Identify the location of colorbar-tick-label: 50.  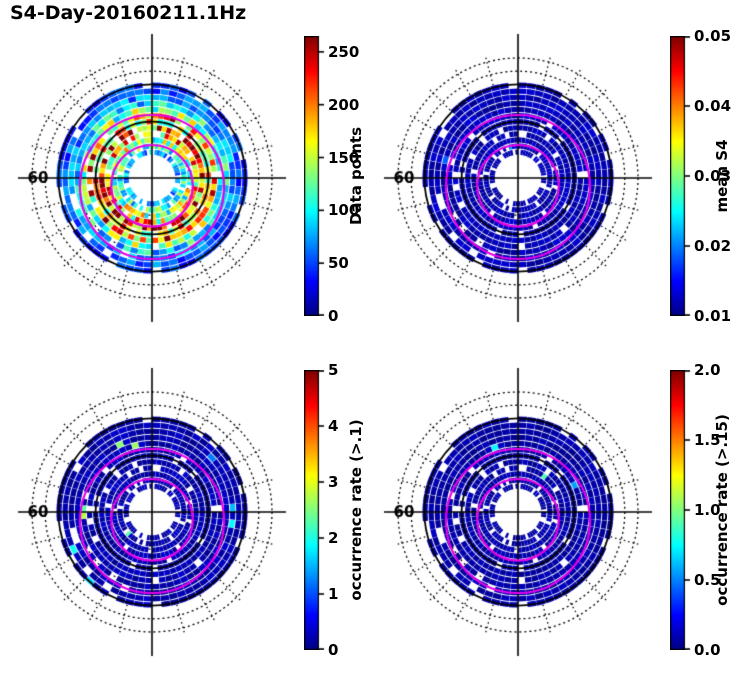
(338, 263).